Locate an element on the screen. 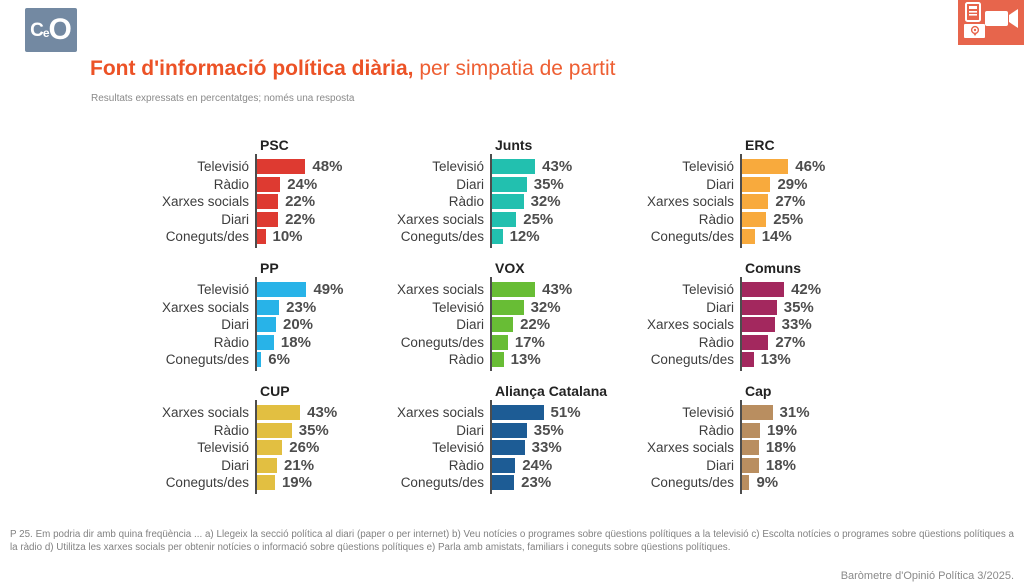 This screenshot has width=1024, height=588. bar-row: Coneguts/des 17% is located at coordinates (503, 343).